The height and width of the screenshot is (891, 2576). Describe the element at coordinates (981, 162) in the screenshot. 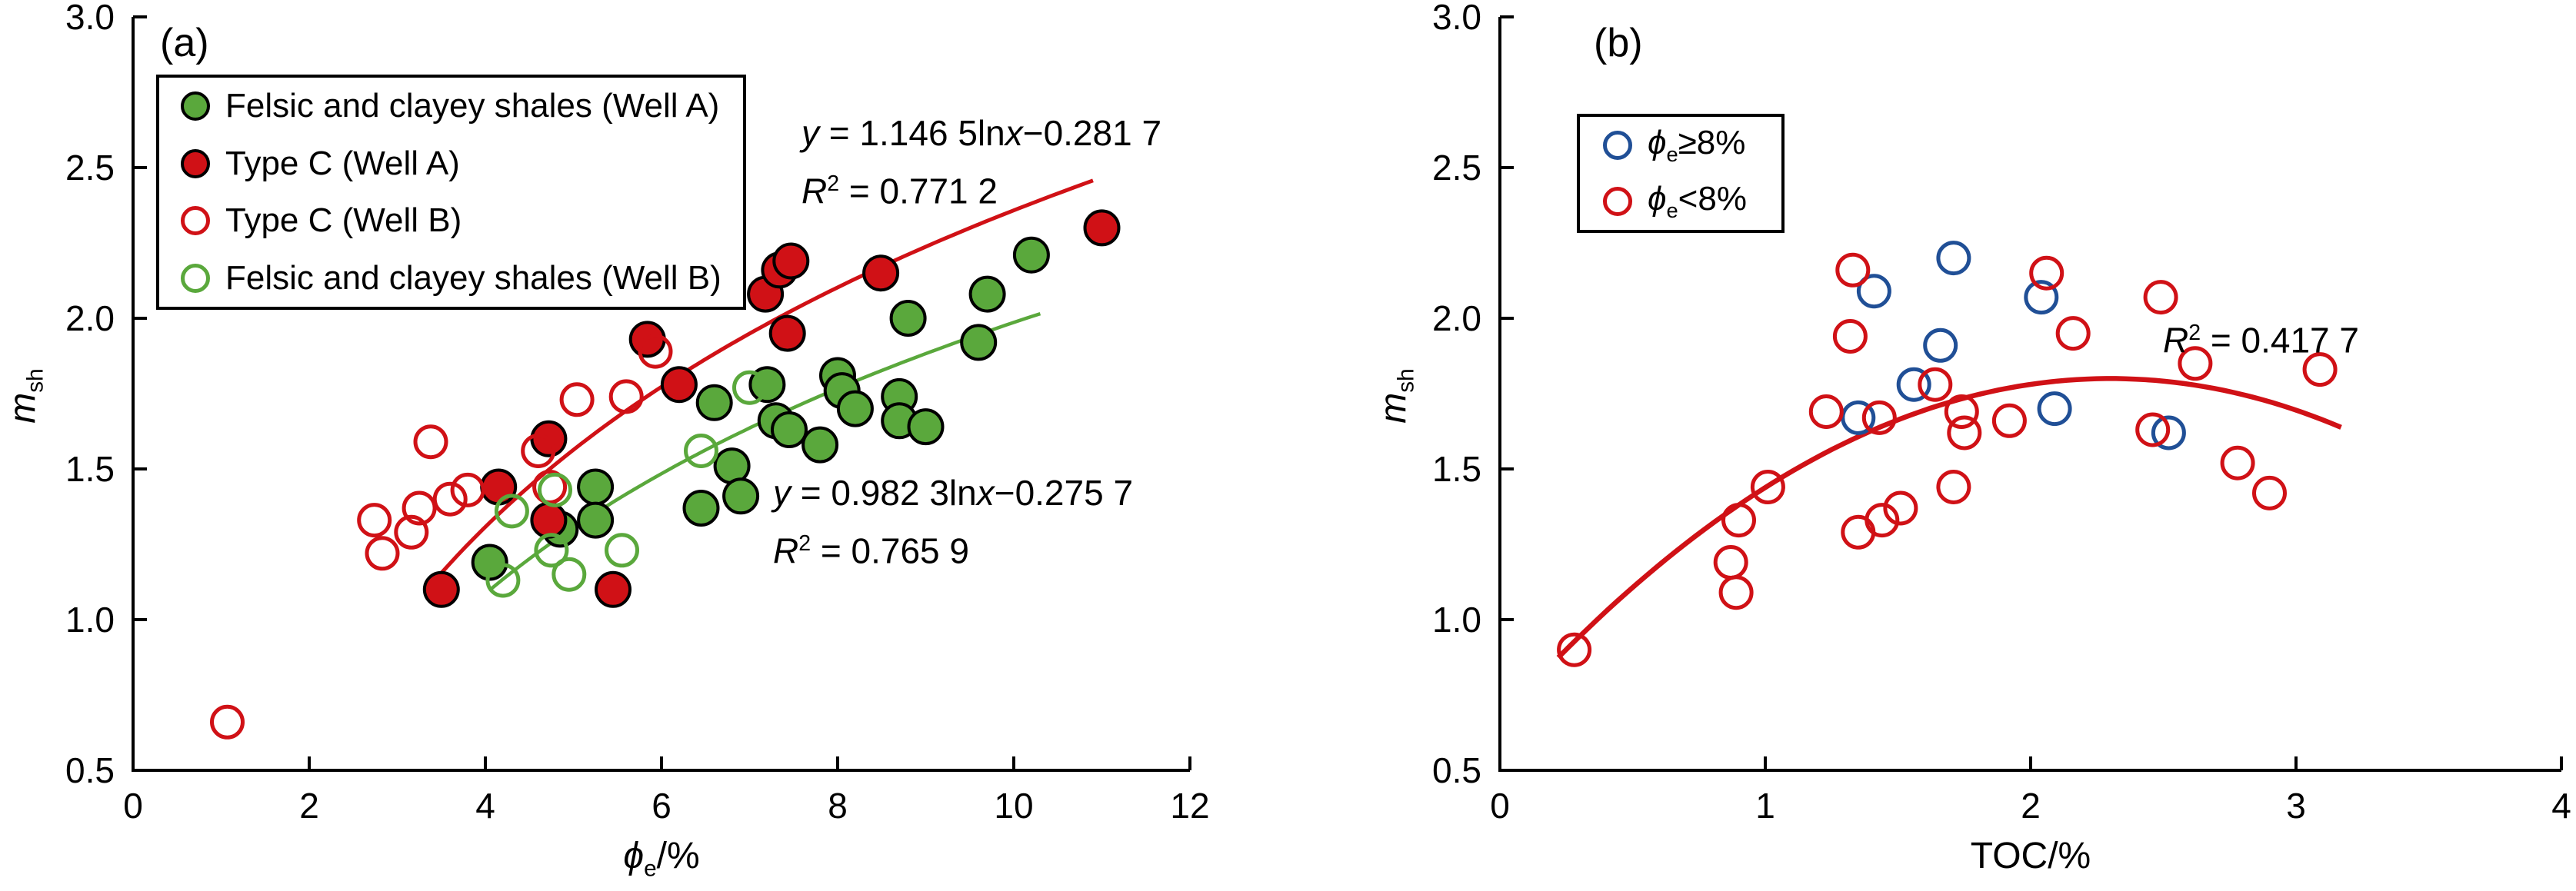

I see `red-trendline-equation: y = 1.146 5lnx−0.281 7 R2 = 0.771 2` at that location.